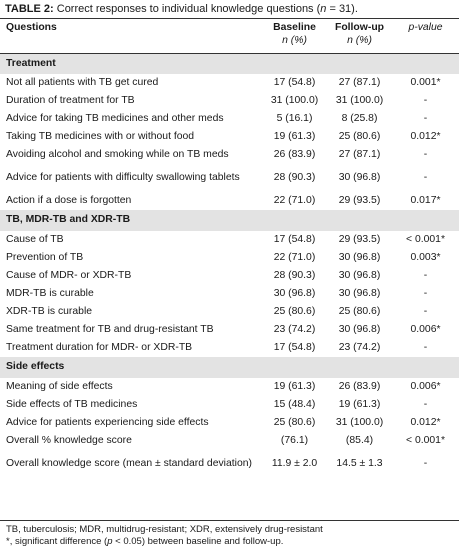 The width and height of the screenshot is (459, 556). What do you see at coordinates (100, 136) in the screenshot?
I see `question-cell: Taking TB medicines with or without food` at bounding box center [100, 136].